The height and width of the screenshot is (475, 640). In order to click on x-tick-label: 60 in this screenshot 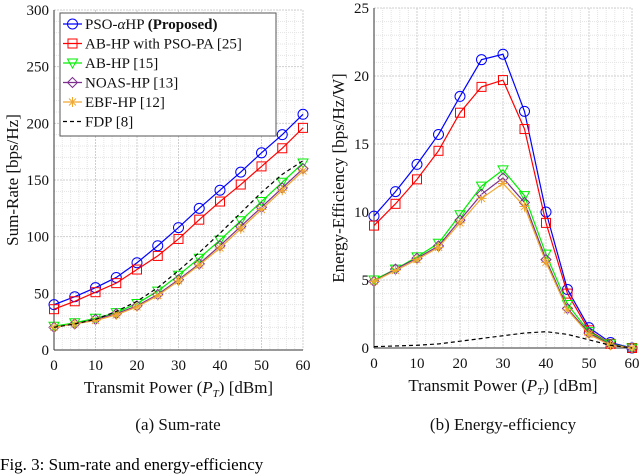, I will do `click(303, 366)`.